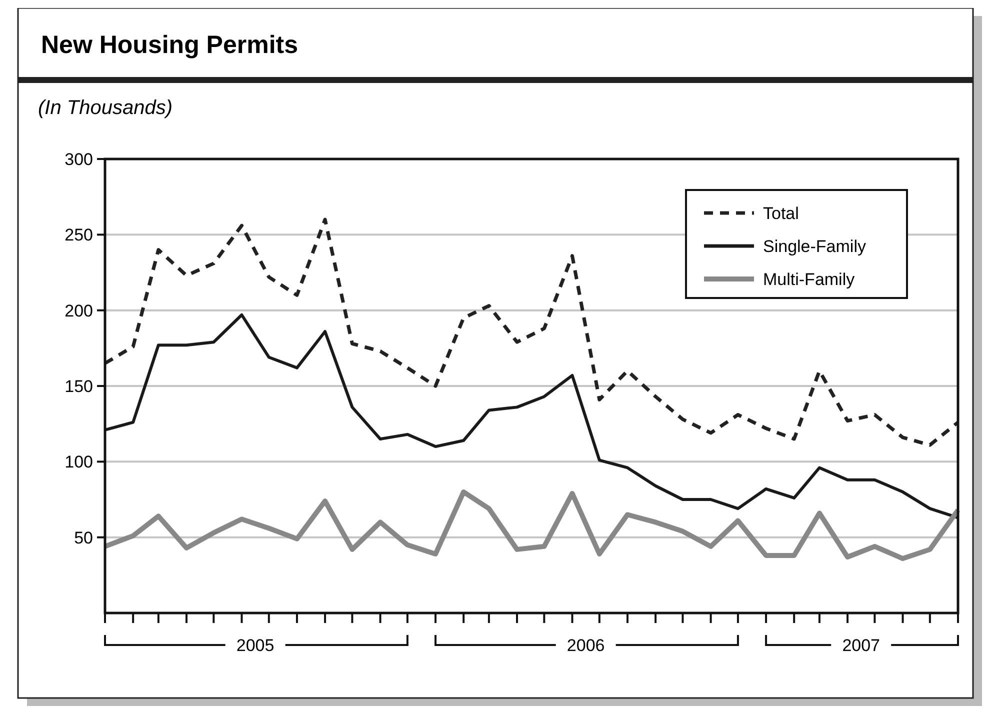 This screenshot has width=991, height=715. I want to click on x-tick-label: 2005, so click(255, 645).